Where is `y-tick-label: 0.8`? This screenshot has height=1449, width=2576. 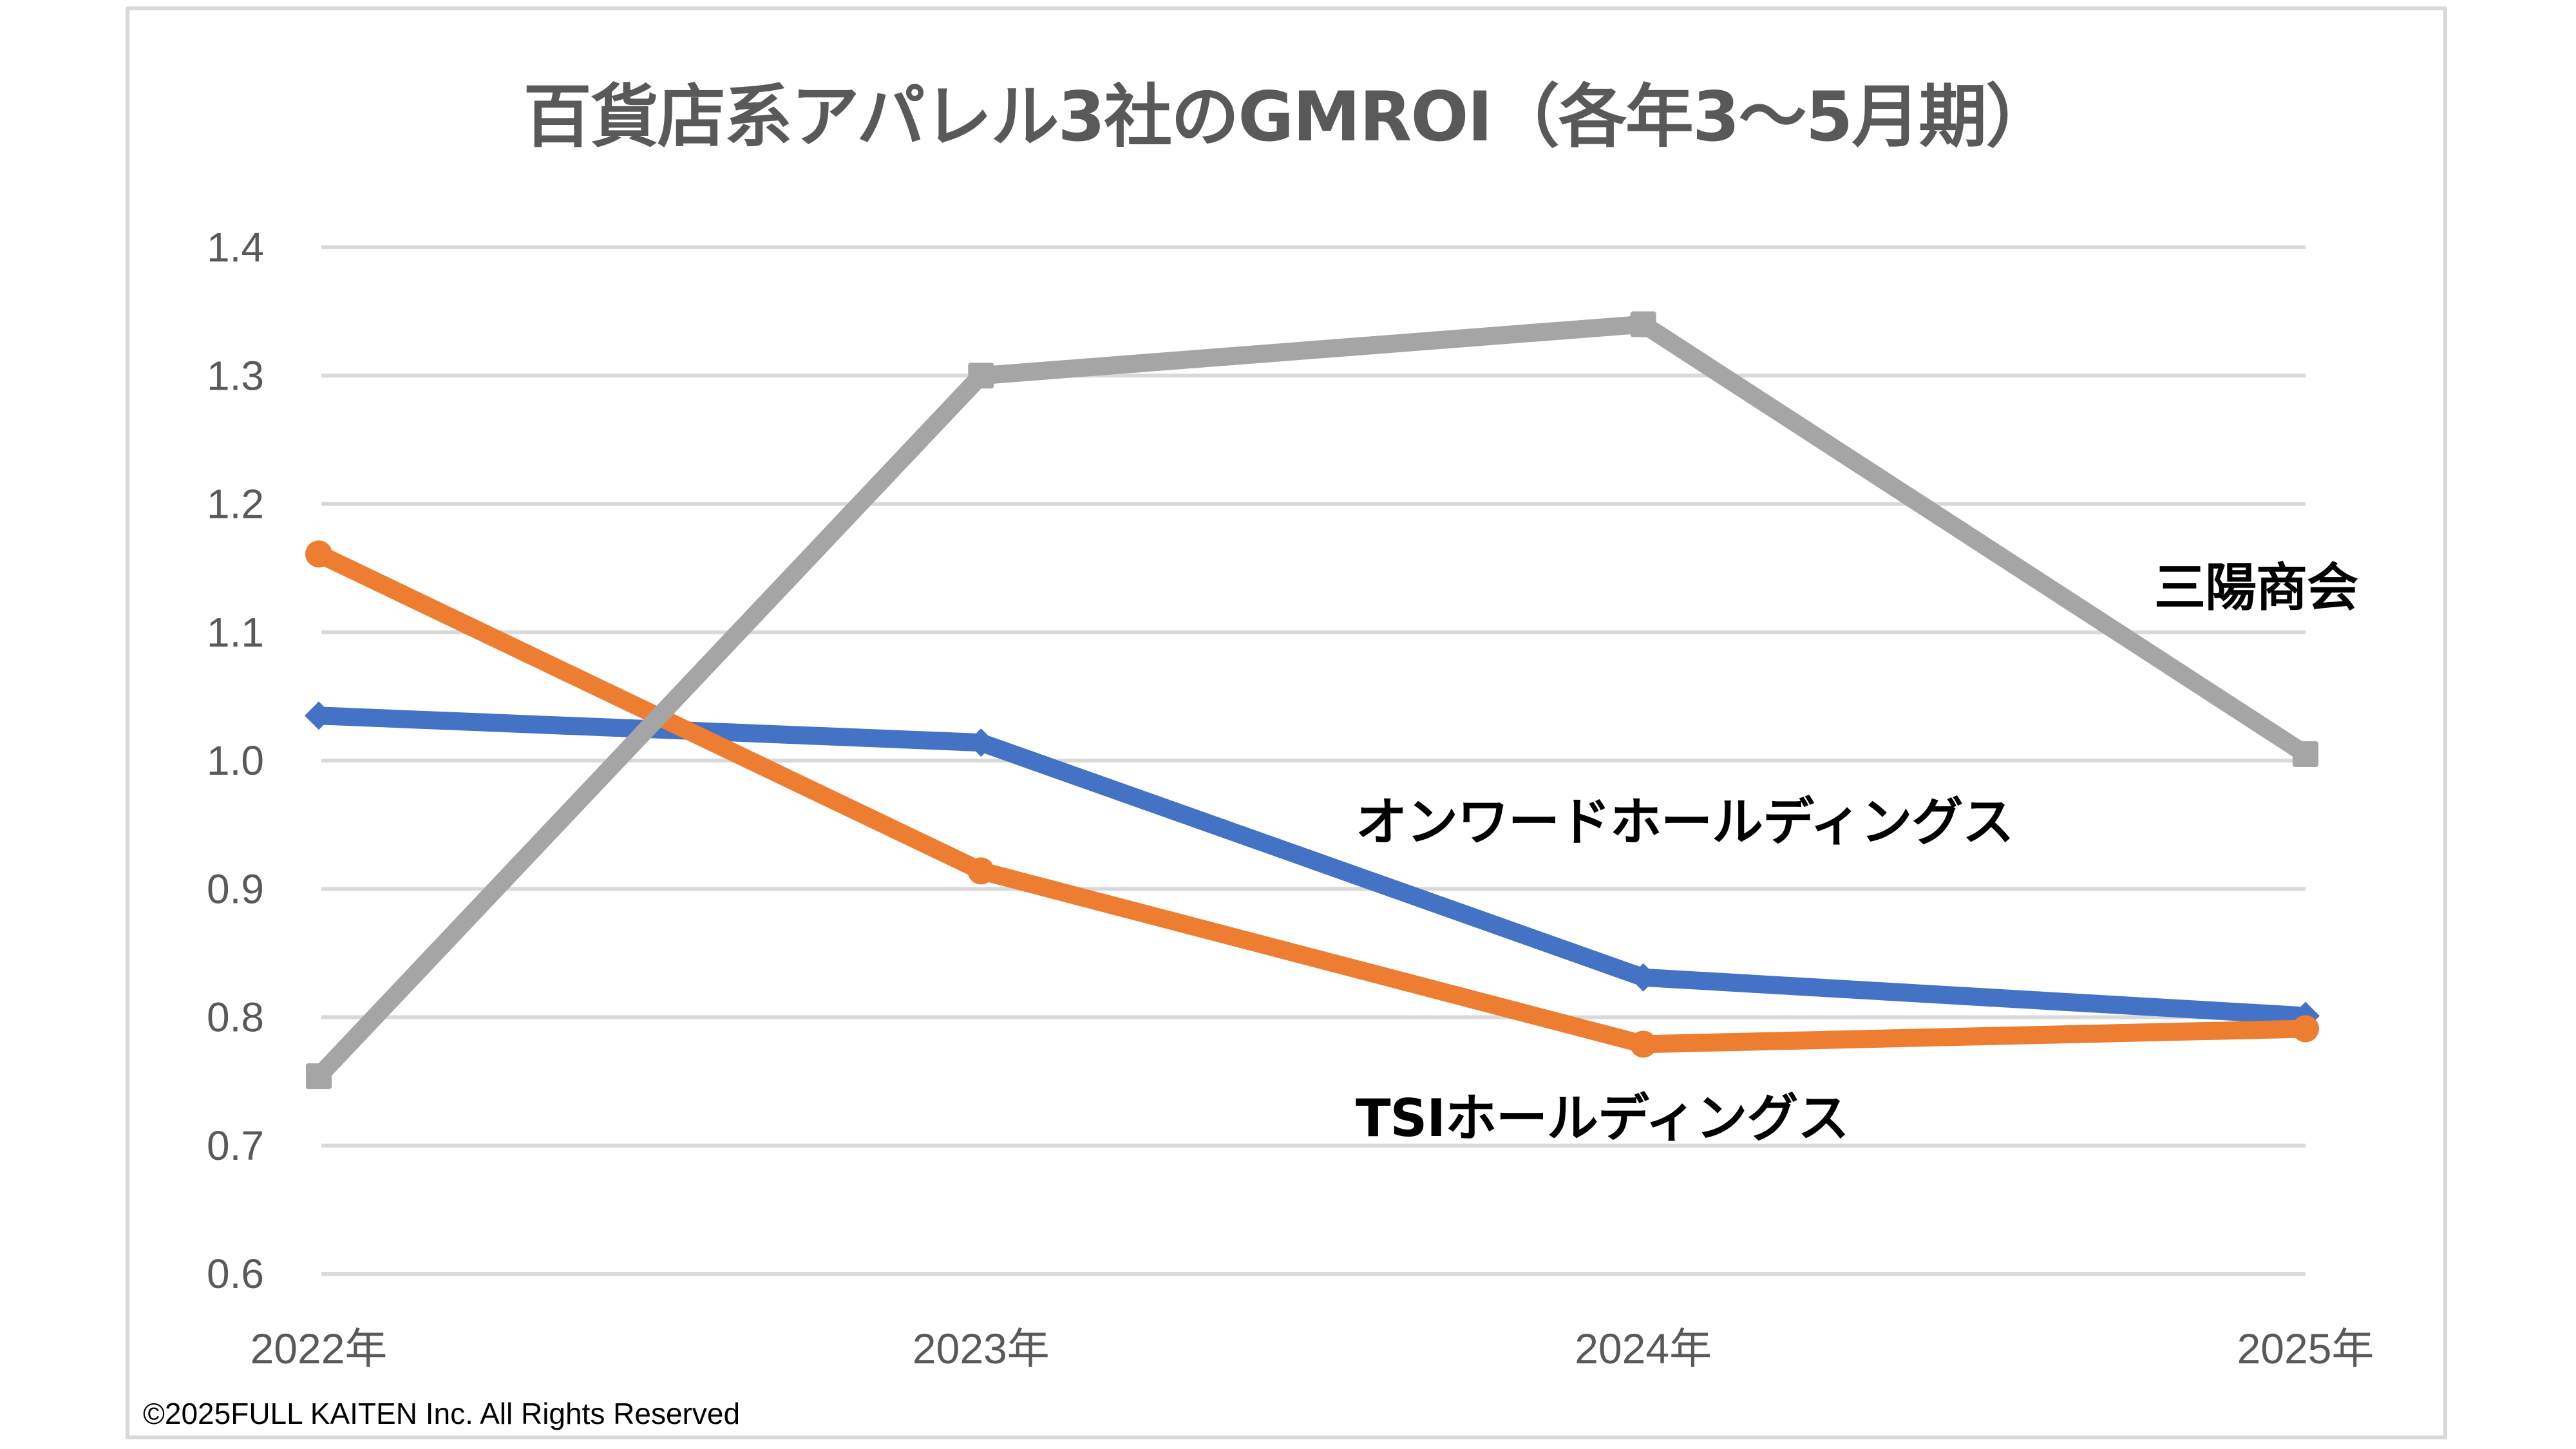 y-tick-label: 0.8 is located at coordinates (235, 1017).